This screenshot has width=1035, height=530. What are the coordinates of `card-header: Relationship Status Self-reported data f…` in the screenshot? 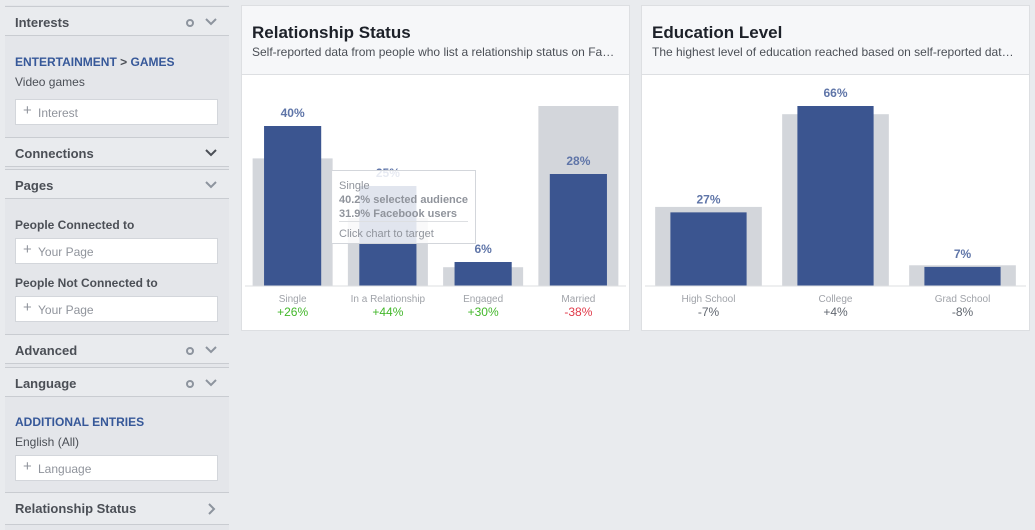 It's located at (435, 40).